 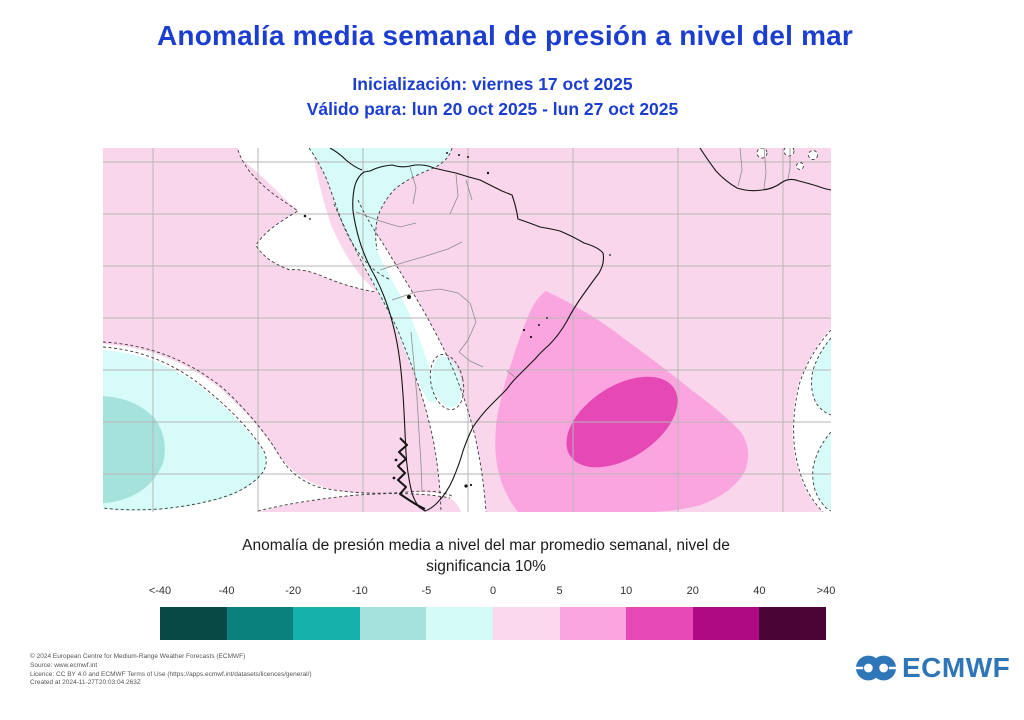 What do you see at coordinates (956, 667) in the screenshot?
I see `ecmwf-logo-text: ECMWF` at bounding box center [956, 667].